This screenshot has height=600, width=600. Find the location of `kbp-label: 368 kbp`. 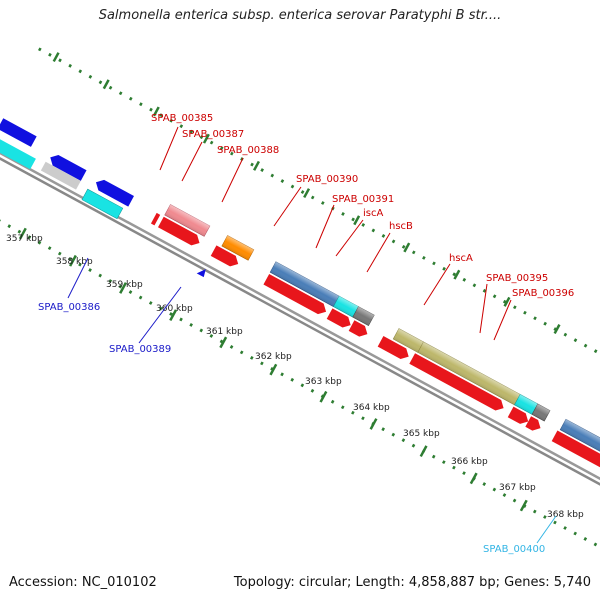

kbp-label: 368 kbp is located at coordinates (565, 515).